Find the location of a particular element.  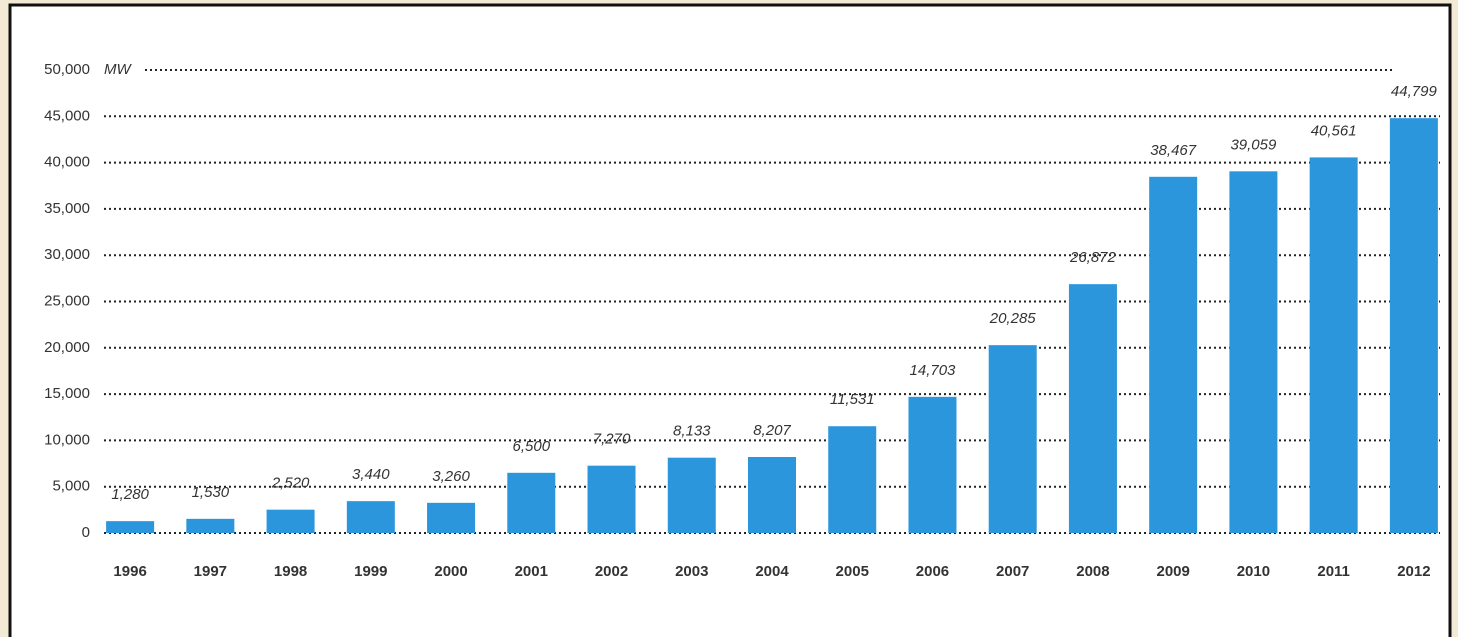

y-tick-label: 45,000 is located at coordinates (67, 115).